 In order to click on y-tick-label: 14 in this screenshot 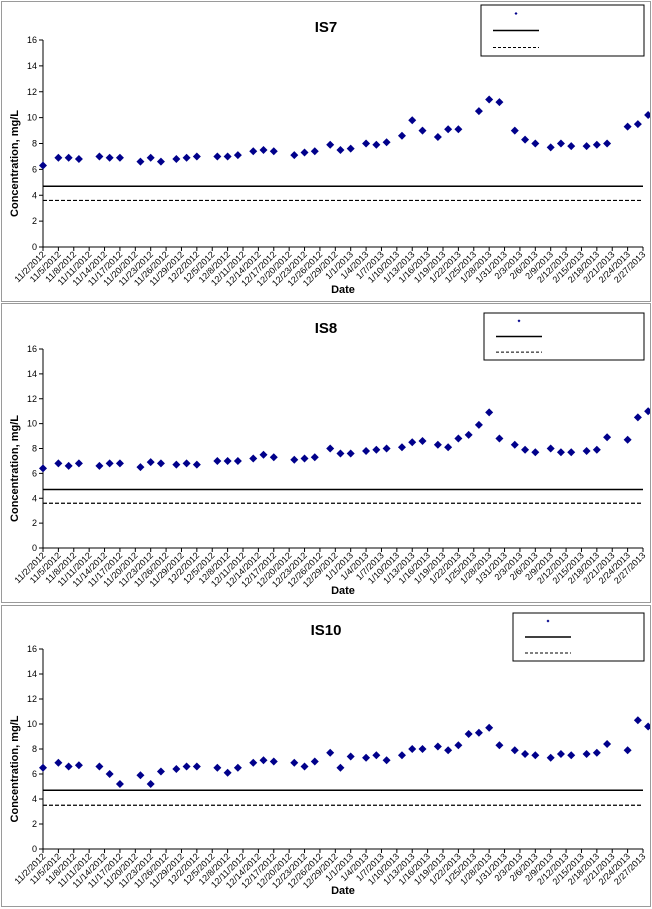, I will do `click(32, 66)`.